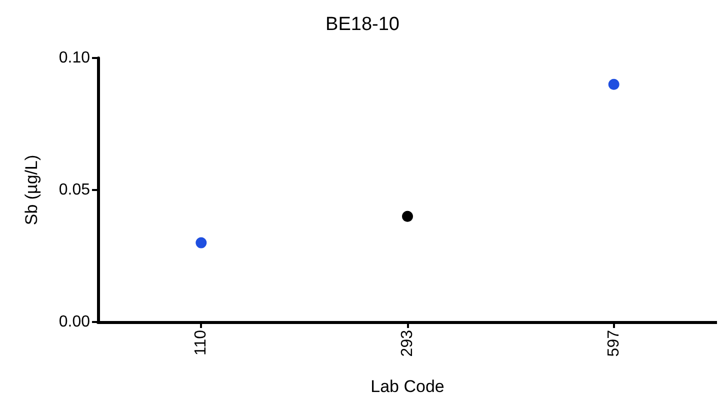  Describe the element at coordinates (363, 24) in the screenshot. I see `chart-title: BE18-10` at that location.